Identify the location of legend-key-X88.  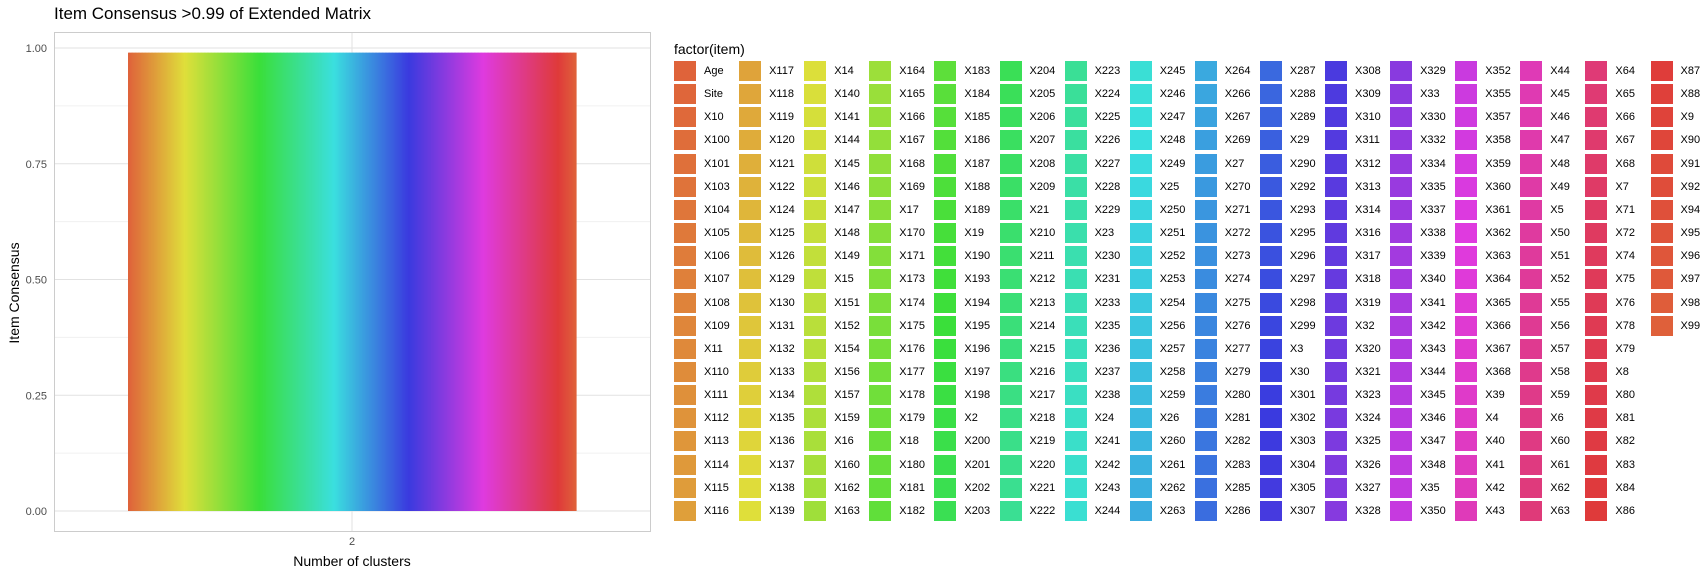
(1661, 94).